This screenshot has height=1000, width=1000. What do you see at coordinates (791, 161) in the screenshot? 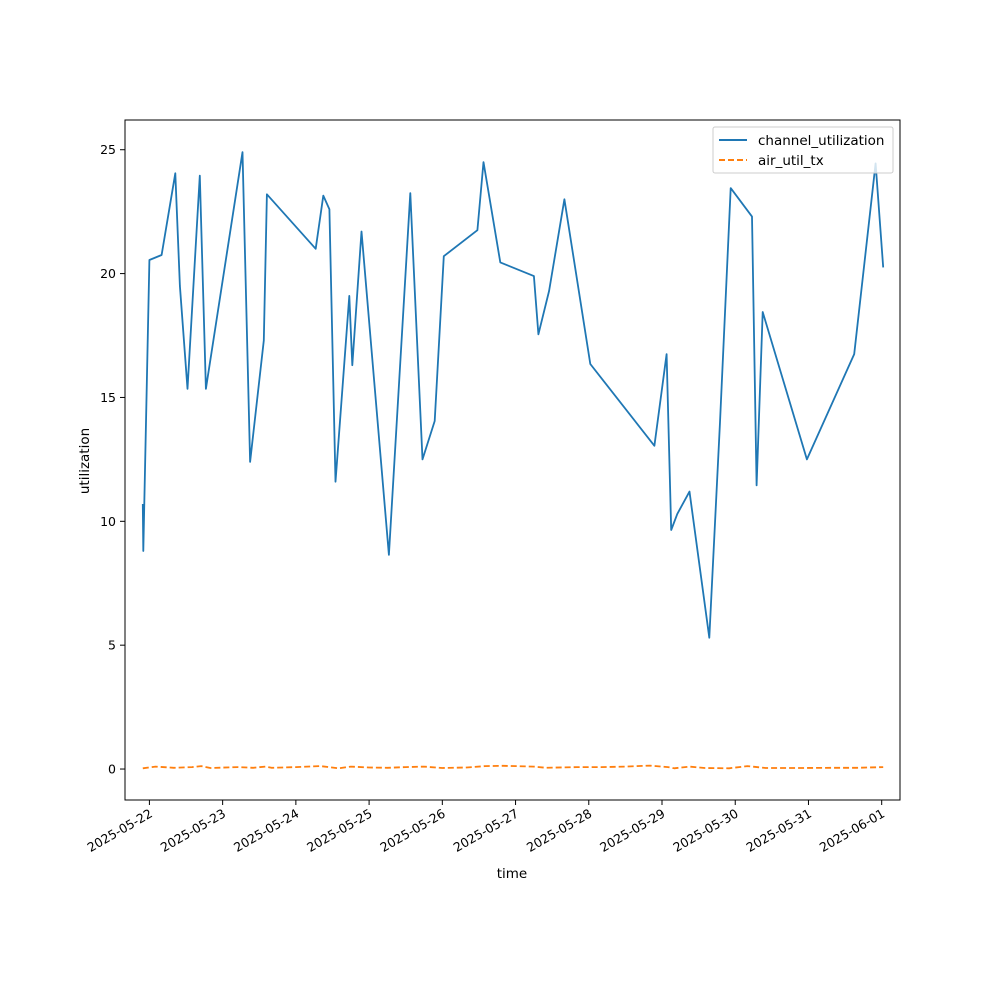
I see `legend-label-air-util-tx: air_util_tx` at bounding box center [791, 161].